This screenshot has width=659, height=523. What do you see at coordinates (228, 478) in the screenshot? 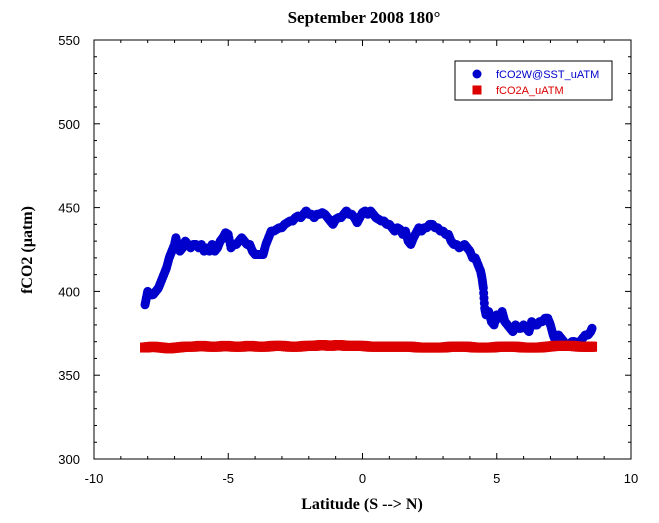
I see `x-tick-label: -5` at bounding box center [228, 478].